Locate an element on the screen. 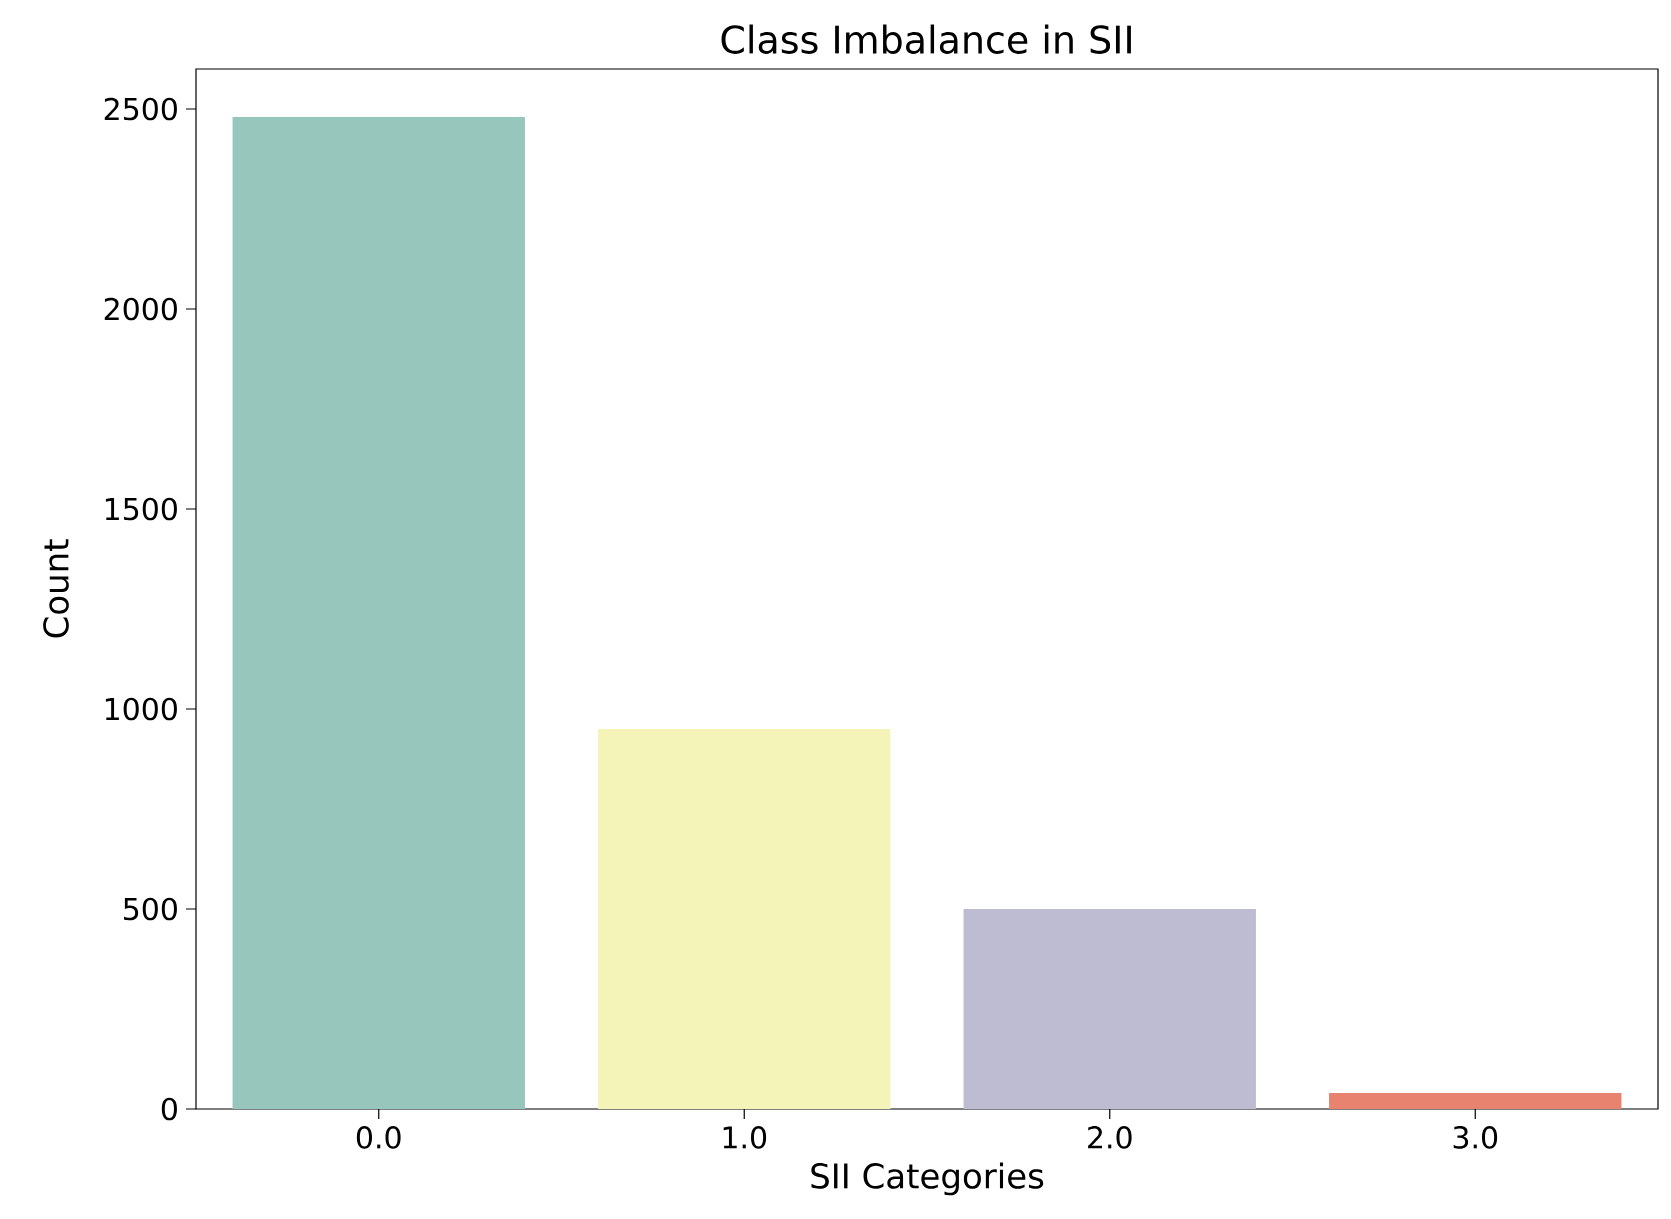 This screenshot has height=1219, width=1671. x-tick-label: 2.0 is located at coordinates (1110, 1137).